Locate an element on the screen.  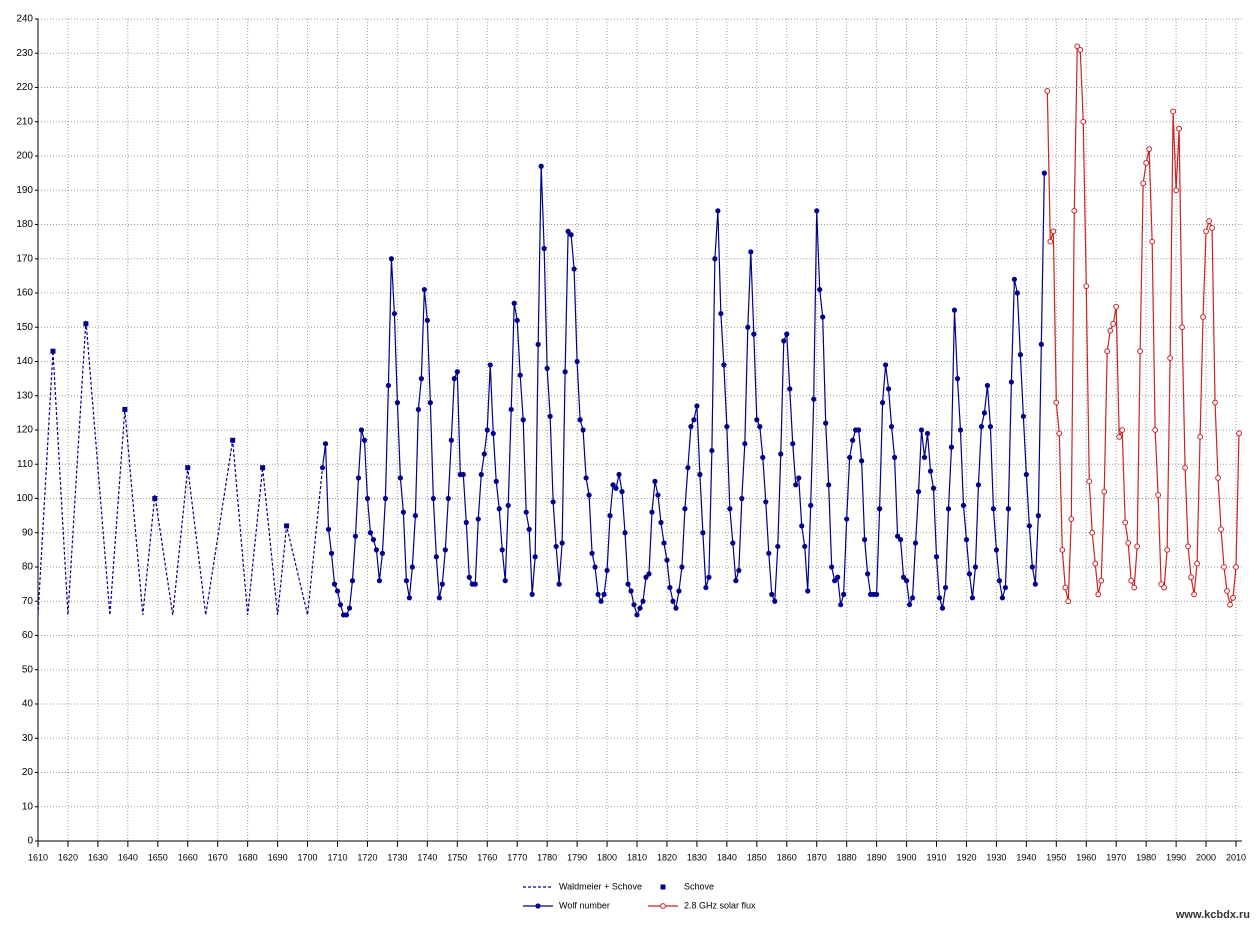
x-tick-label: 1640 is located at coordinates (128, 857).